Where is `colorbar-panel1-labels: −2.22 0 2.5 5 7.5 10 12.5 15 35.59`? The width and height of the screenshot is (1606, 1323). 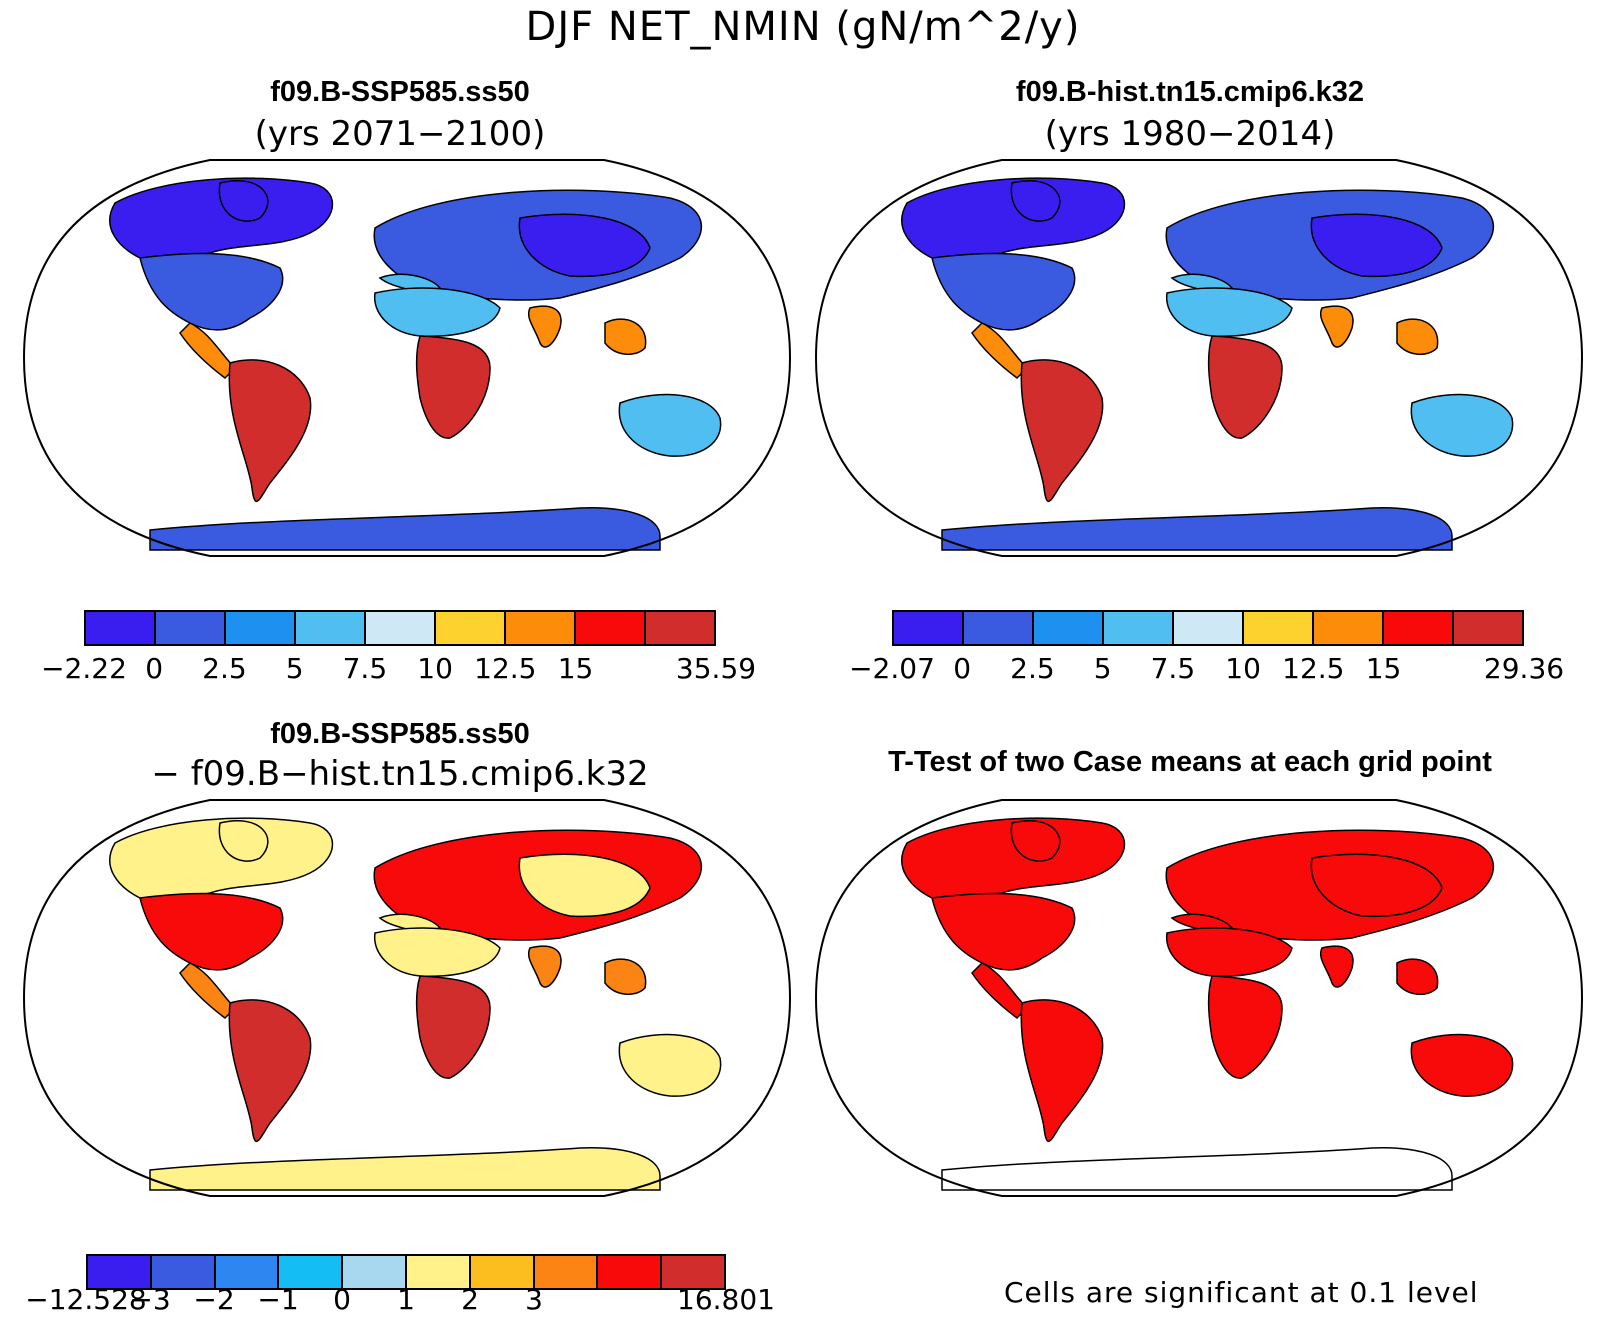 colorbar-panel1-labels: −2.22 0 2.5 5 7.5 10 12.5 15 35.59 is located at coordinates (803, 670).